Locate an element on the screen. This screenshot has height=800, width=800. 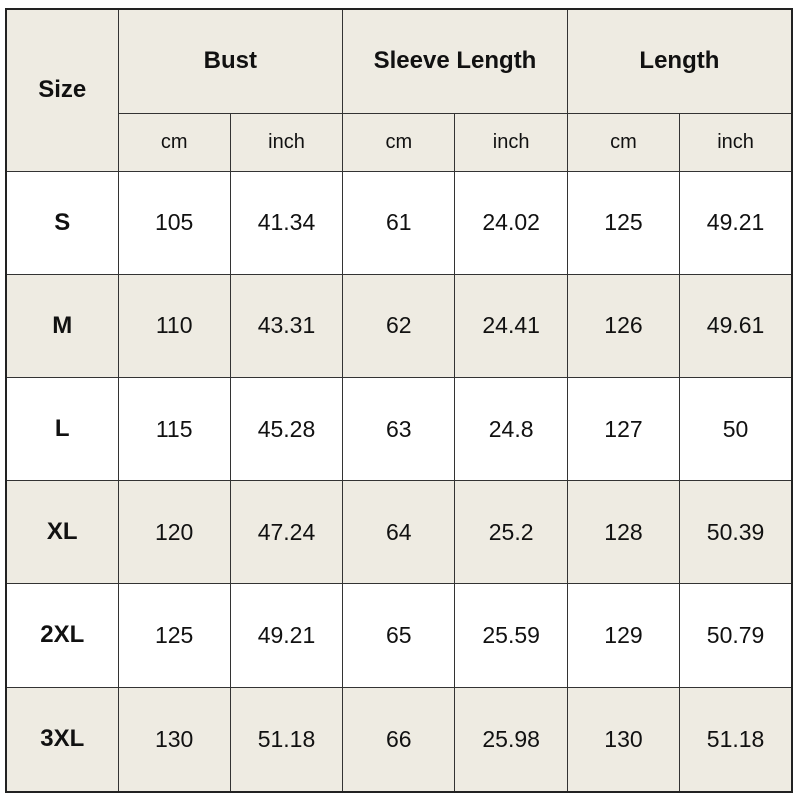
value-cell: 66 is located at coordinates (399, 739).